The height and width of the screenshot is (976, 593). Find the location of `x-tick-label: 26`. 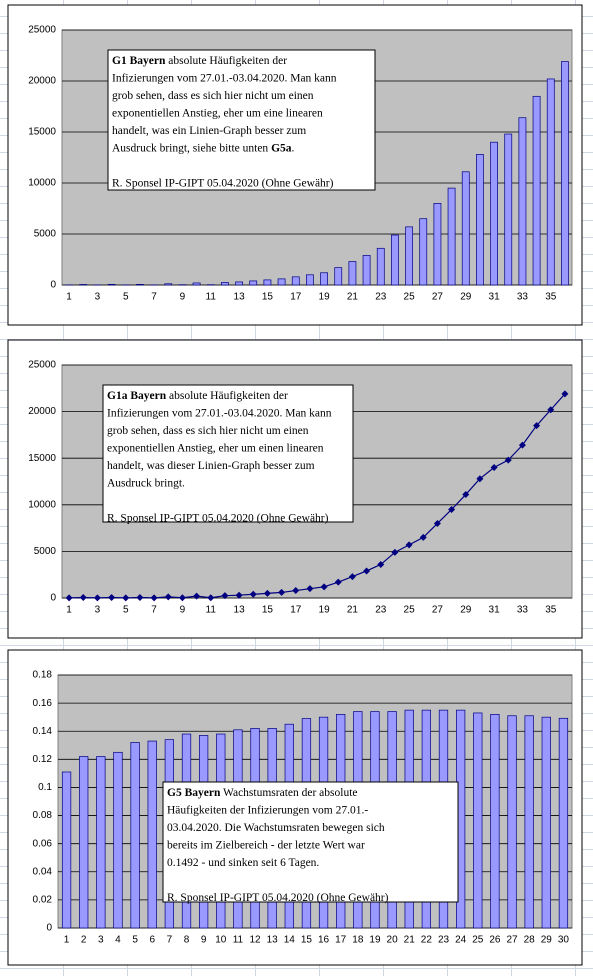

x-tick-label: 26 is located at coordinates (495, 940).